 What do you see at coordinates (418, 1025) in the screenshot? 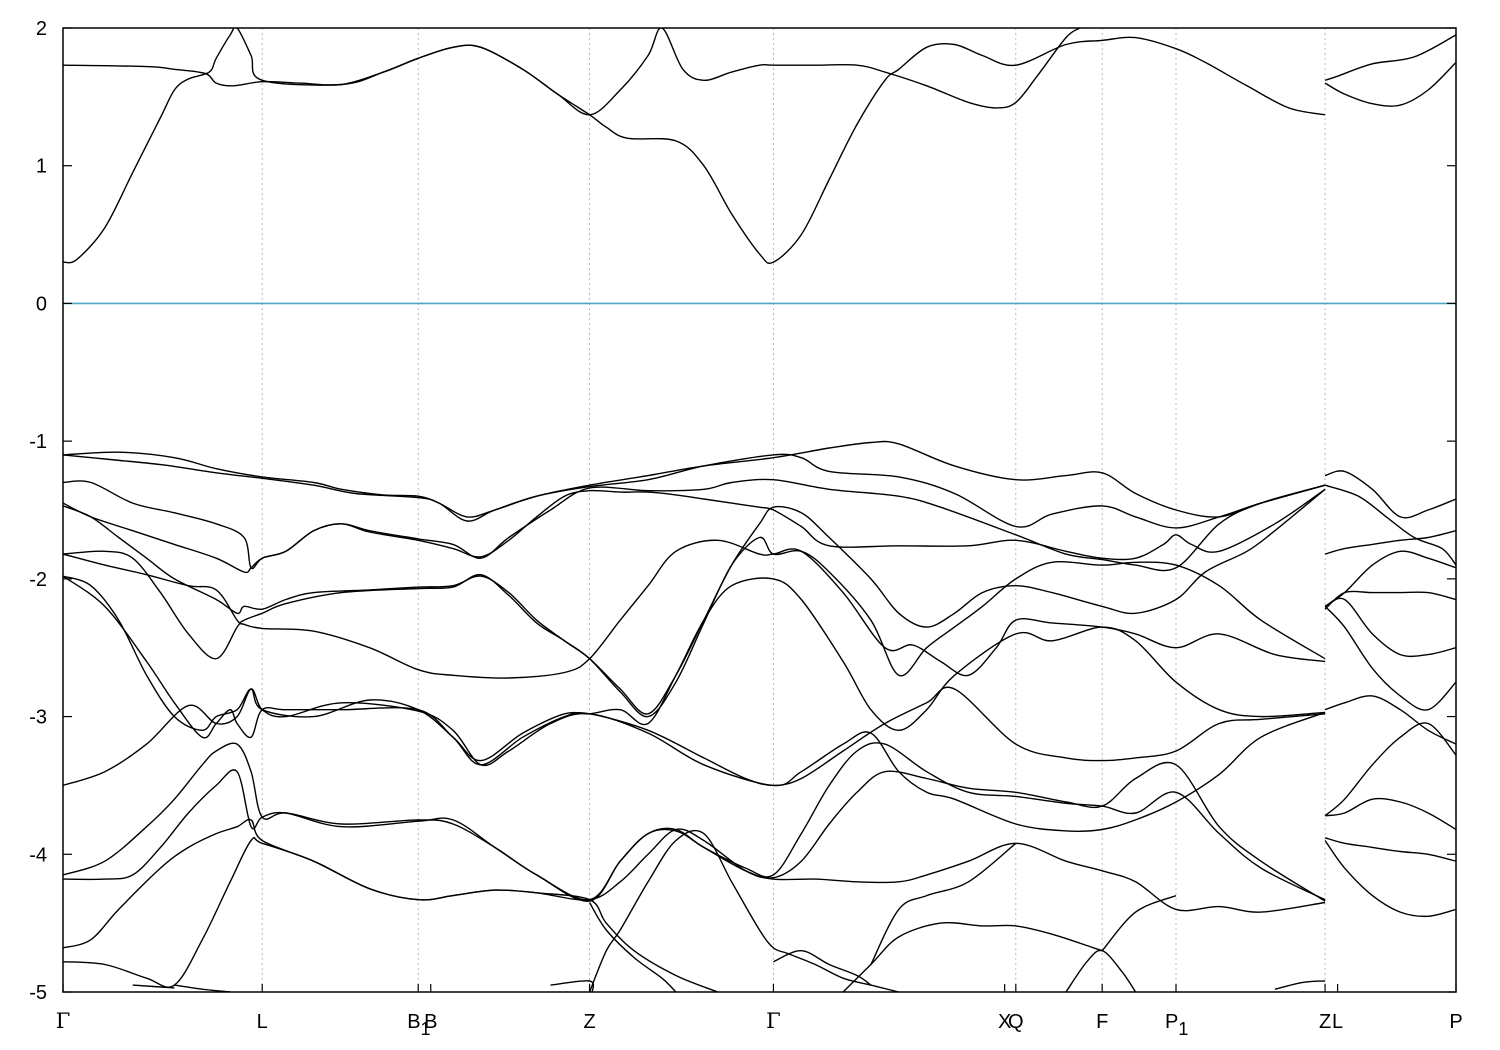
I see `x-tick-label-2: B1` at bounding box center [418, 1025].